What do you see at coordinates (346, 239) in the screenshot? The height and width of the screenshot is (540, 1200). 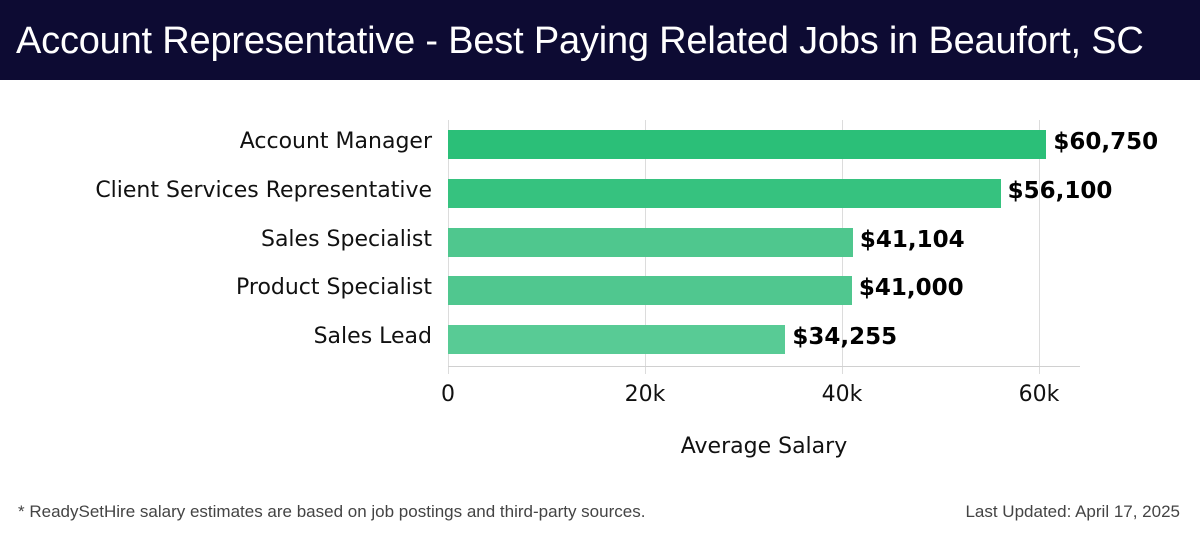 I see `category-label: Sales Specialist` at bounding box center [346, 239].